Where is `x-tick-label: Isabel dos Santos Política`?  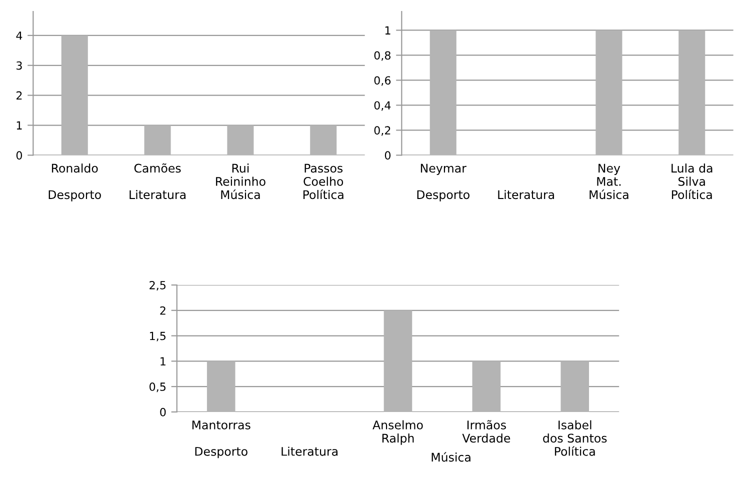 x-tick-label: Isabel dos Santos Política is located at coordinates (575, 438).